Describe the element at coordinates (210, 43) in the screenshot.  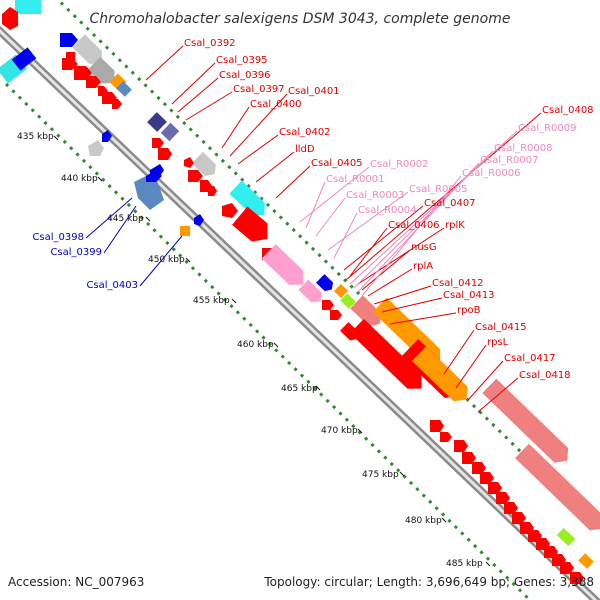
I see `gene-label: Csal_0392` at that location.